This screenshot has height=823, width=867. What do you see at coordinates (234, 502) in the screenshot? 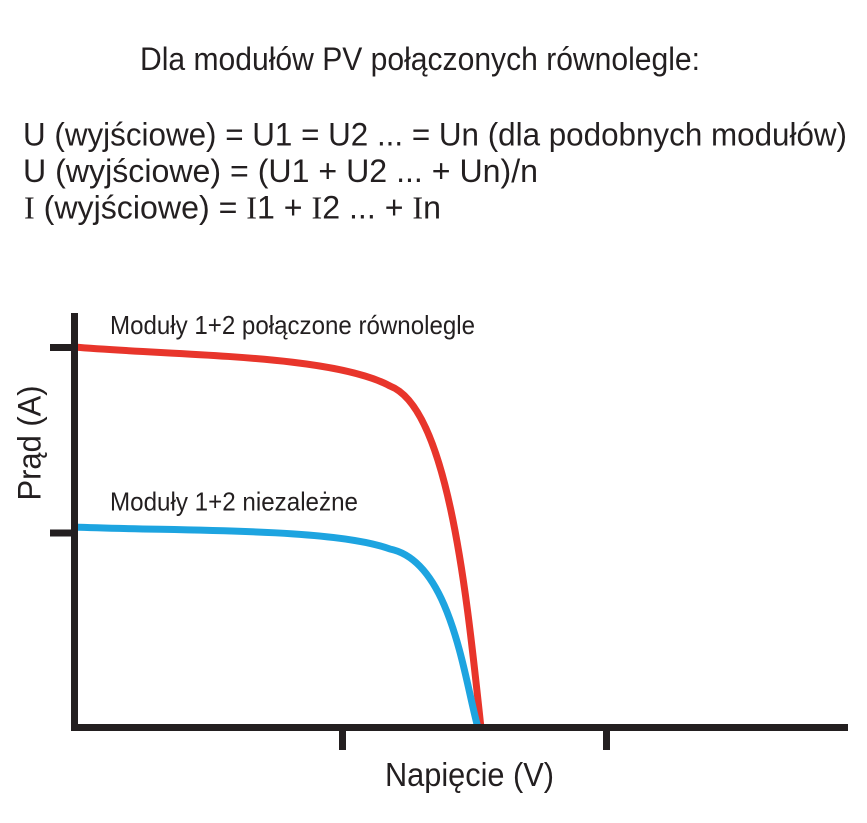
I see `svg-text: Moduły 1+2 niezależne` at bounding box center [234, 502].